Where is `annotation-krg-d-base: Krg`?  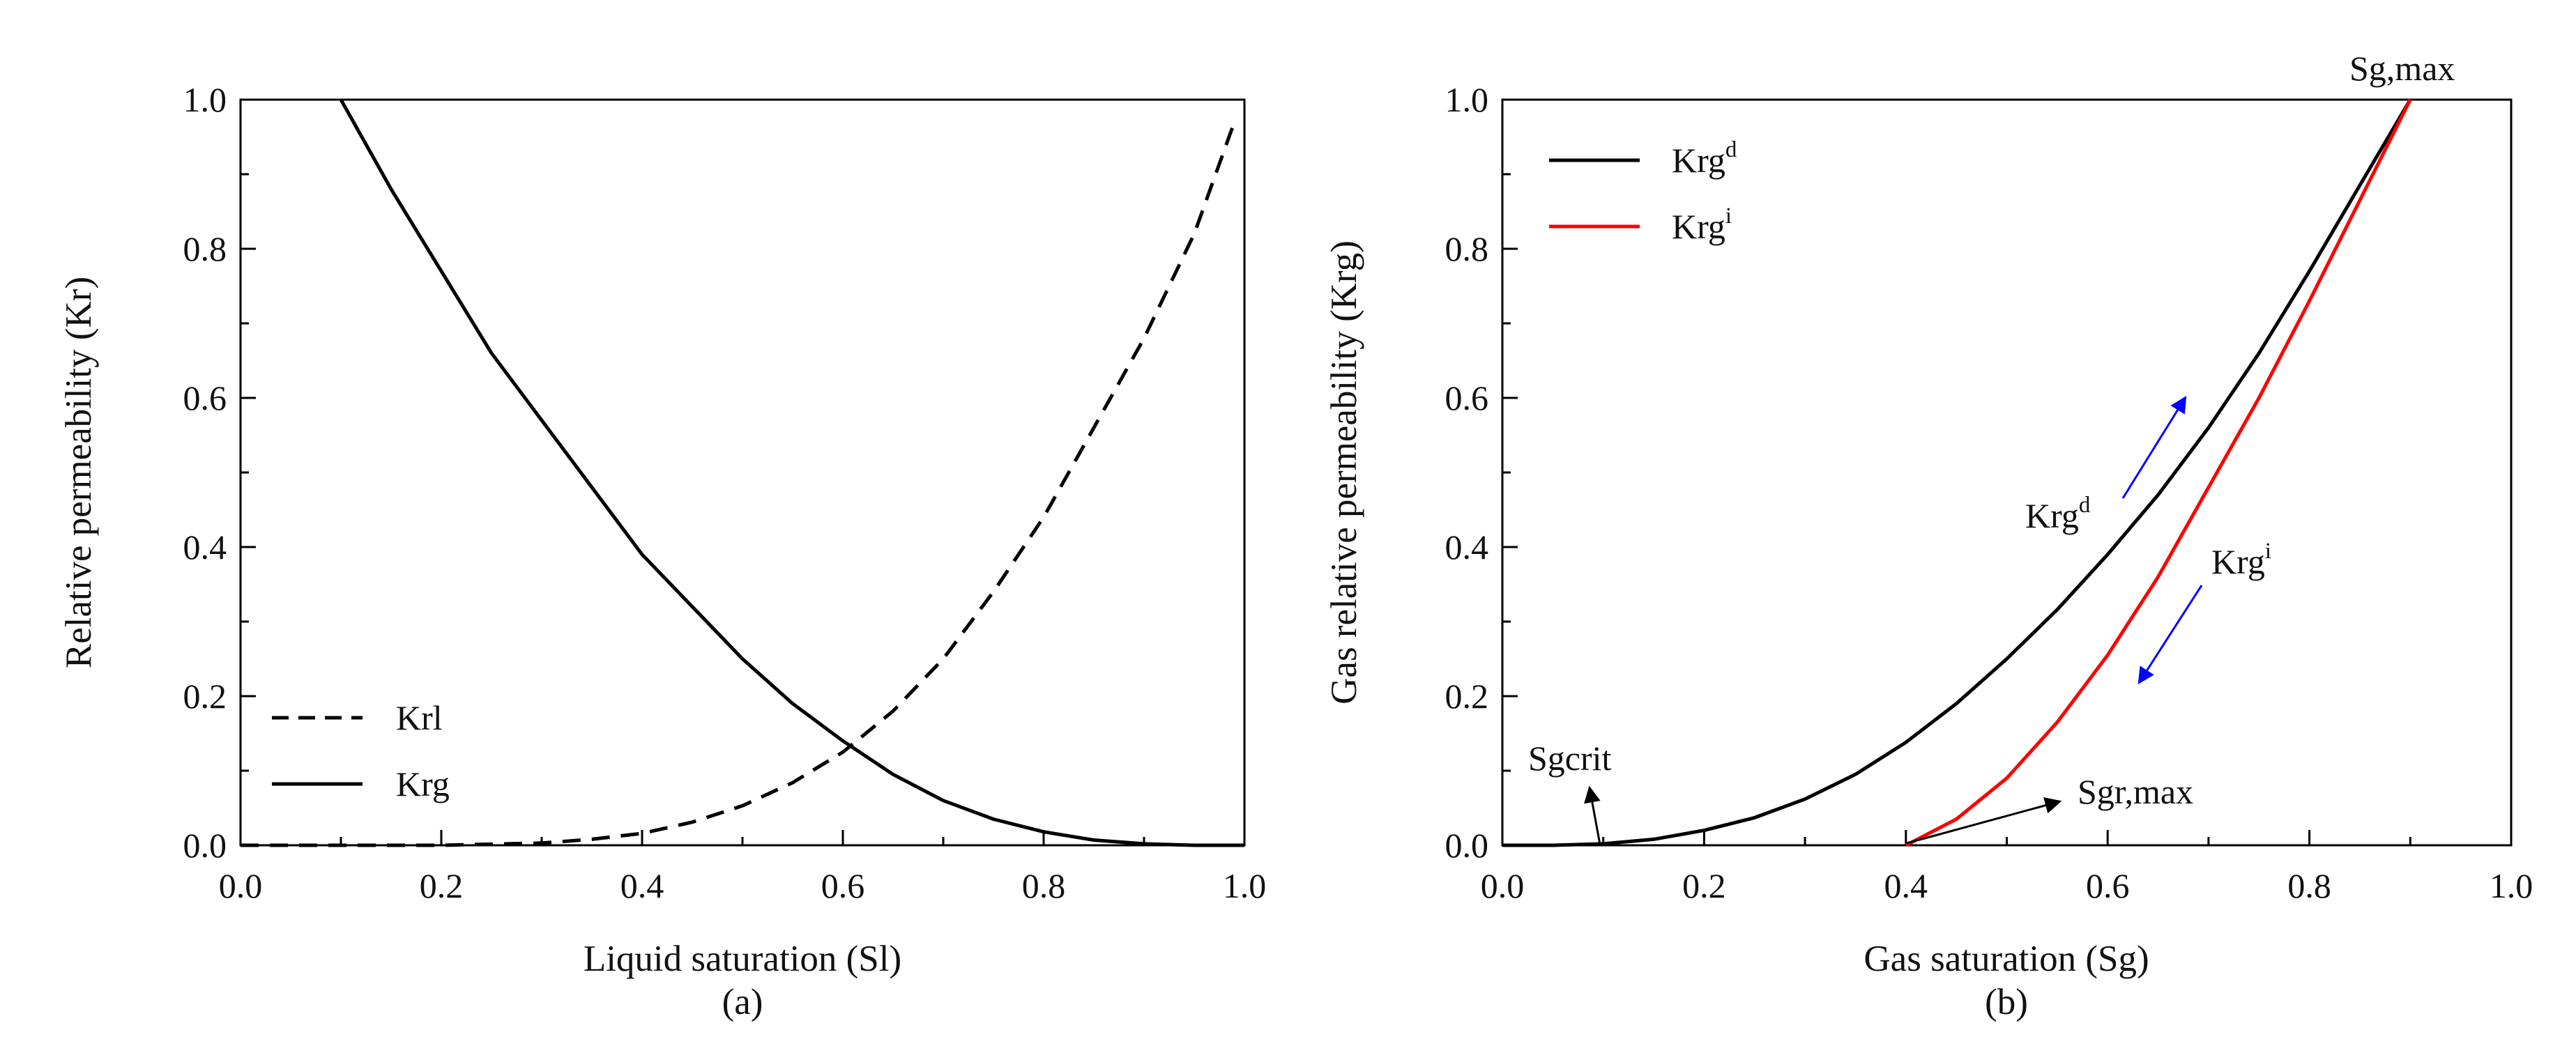
annotation-krg-d-base: Krg is located at coordinates (2052, 515).